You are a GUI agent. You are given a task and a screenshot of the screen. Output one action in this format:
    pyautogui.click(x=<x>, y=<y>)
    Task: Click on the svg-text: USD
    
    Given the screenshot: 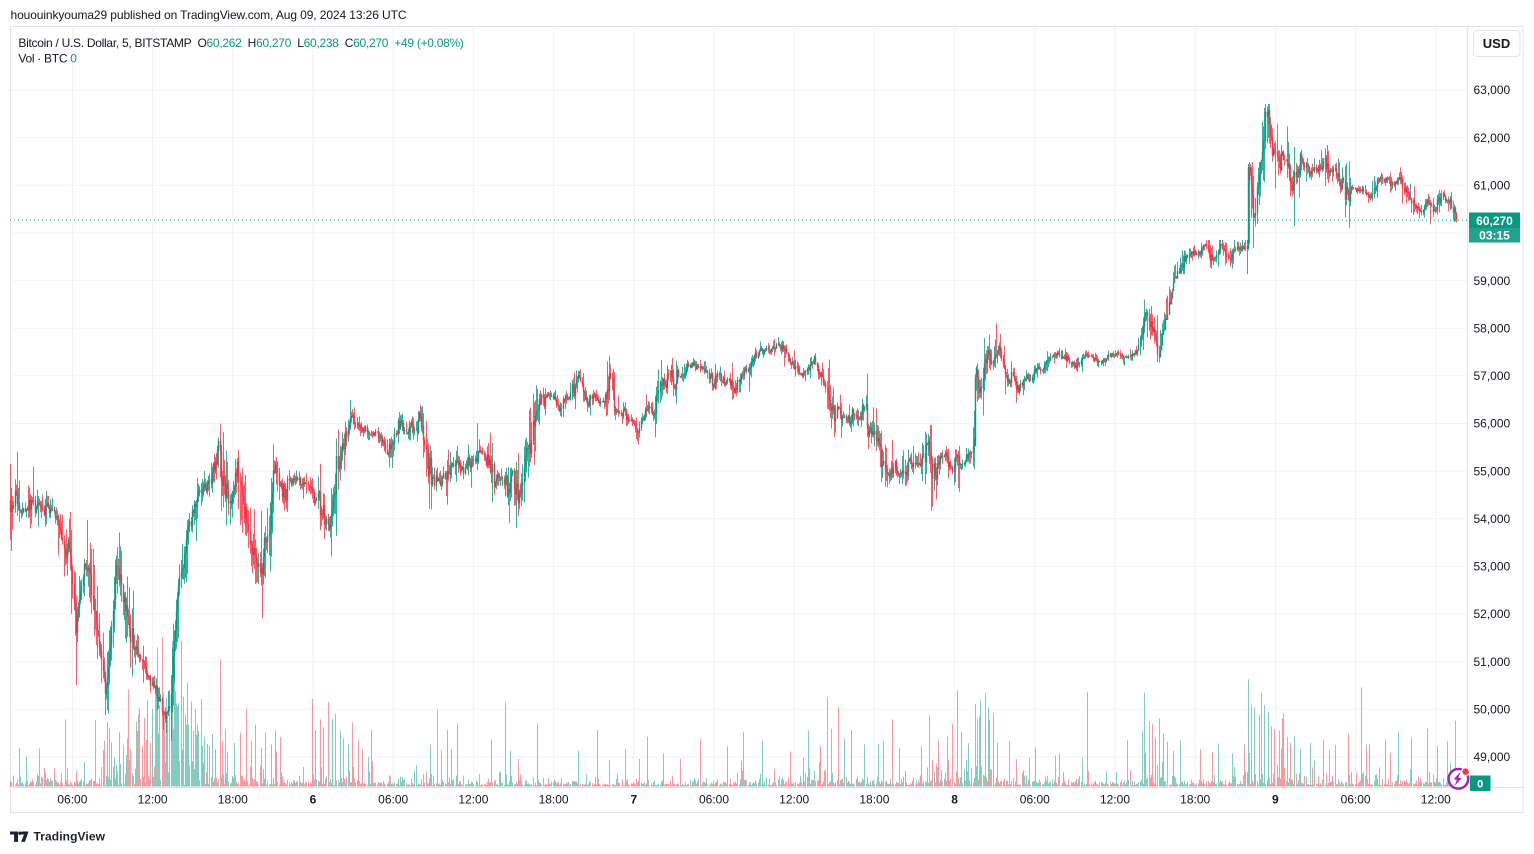 What is the action you would take?
    pyautogui.click(x=1496, y=43)
    